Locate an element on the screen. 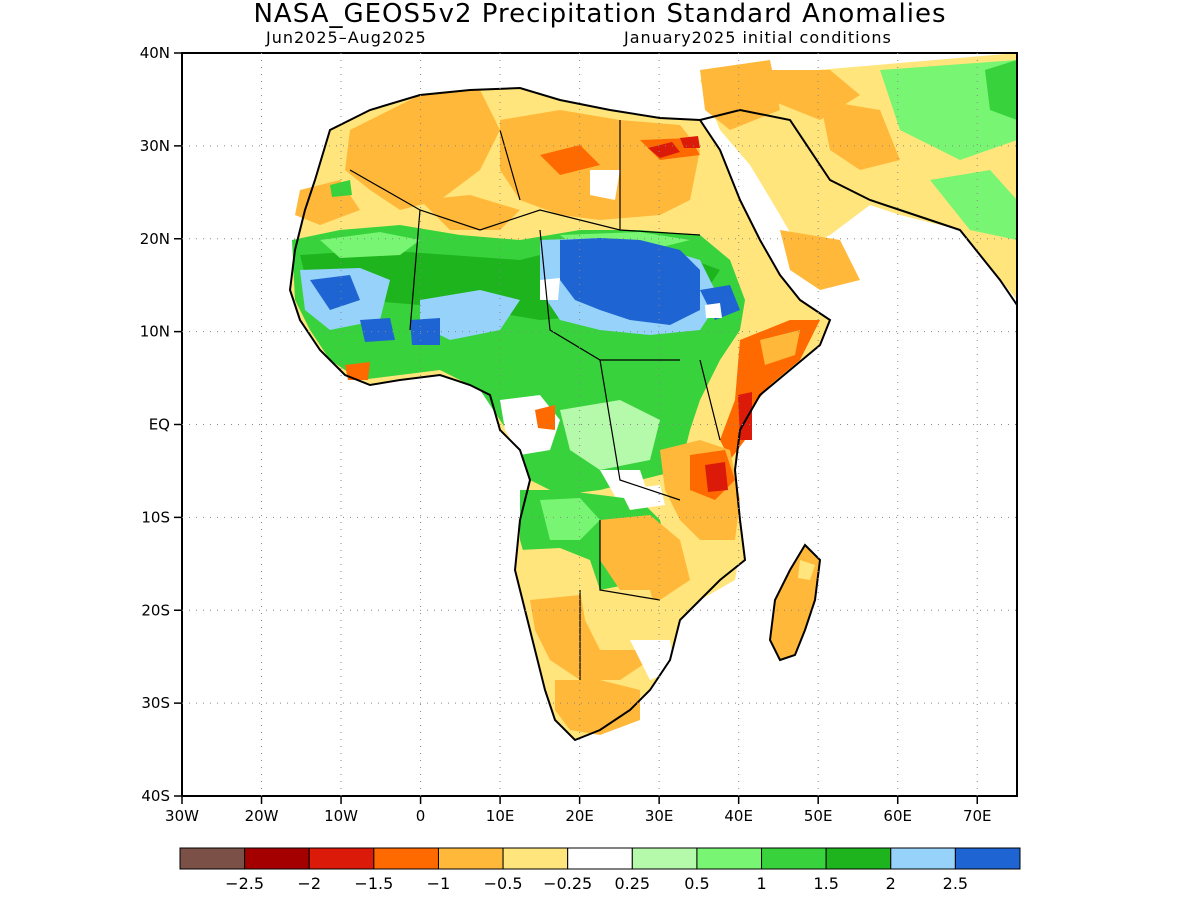  colorbar-label: 1.5 is located at coordinates (825, 883).